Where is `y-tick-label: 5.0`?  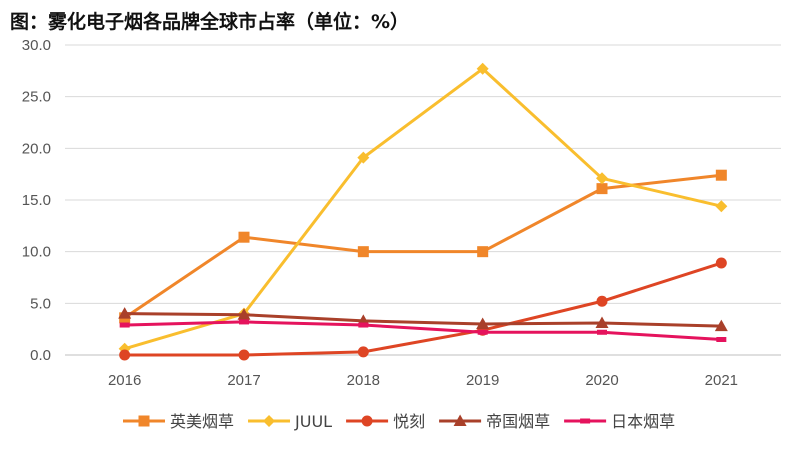
y-tick-label: 5.0 is located at coordinates (40, 303).